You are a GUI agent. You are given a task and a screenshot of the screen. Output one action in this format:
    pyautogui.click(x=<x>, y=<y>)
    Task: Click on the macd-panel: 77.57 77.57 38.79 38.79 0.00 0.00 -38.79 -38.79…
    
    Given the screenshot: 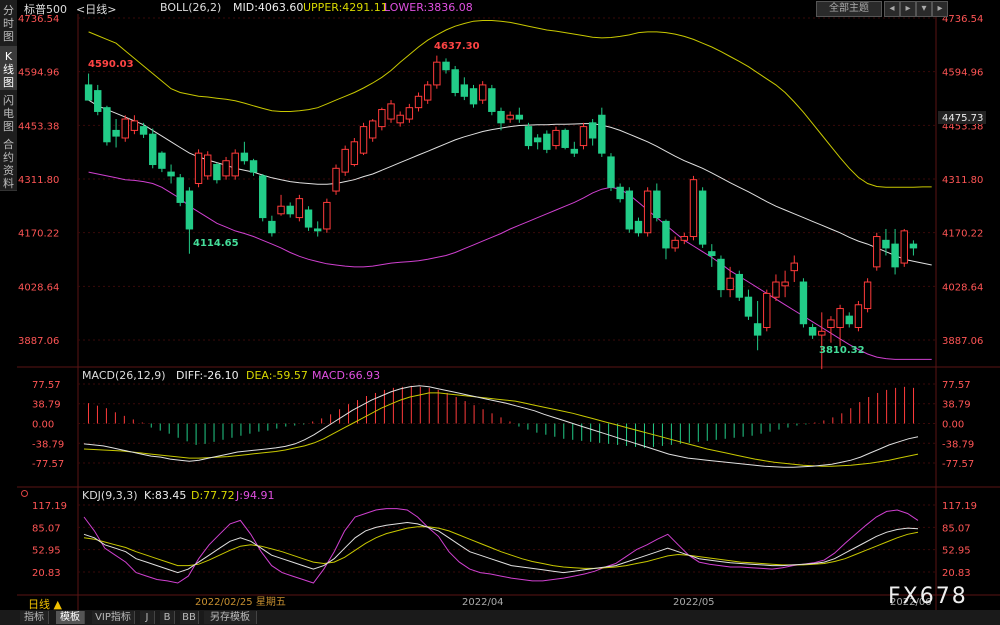 What is the action you would take?
    pyautogui.click(x=503, y=425)
    